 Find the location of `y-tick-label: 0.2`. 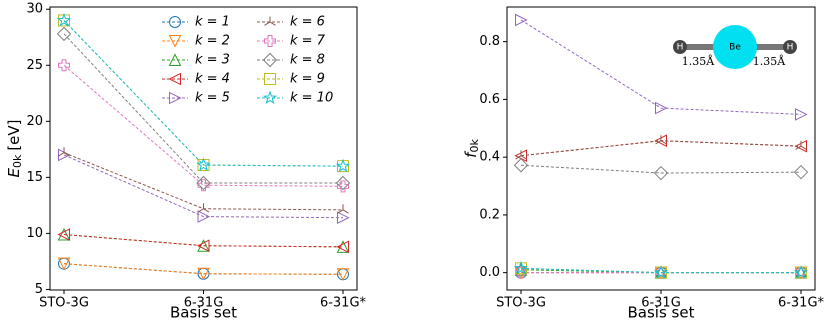

y-tick-label: 0.2 is located at coordinates (489, 214).